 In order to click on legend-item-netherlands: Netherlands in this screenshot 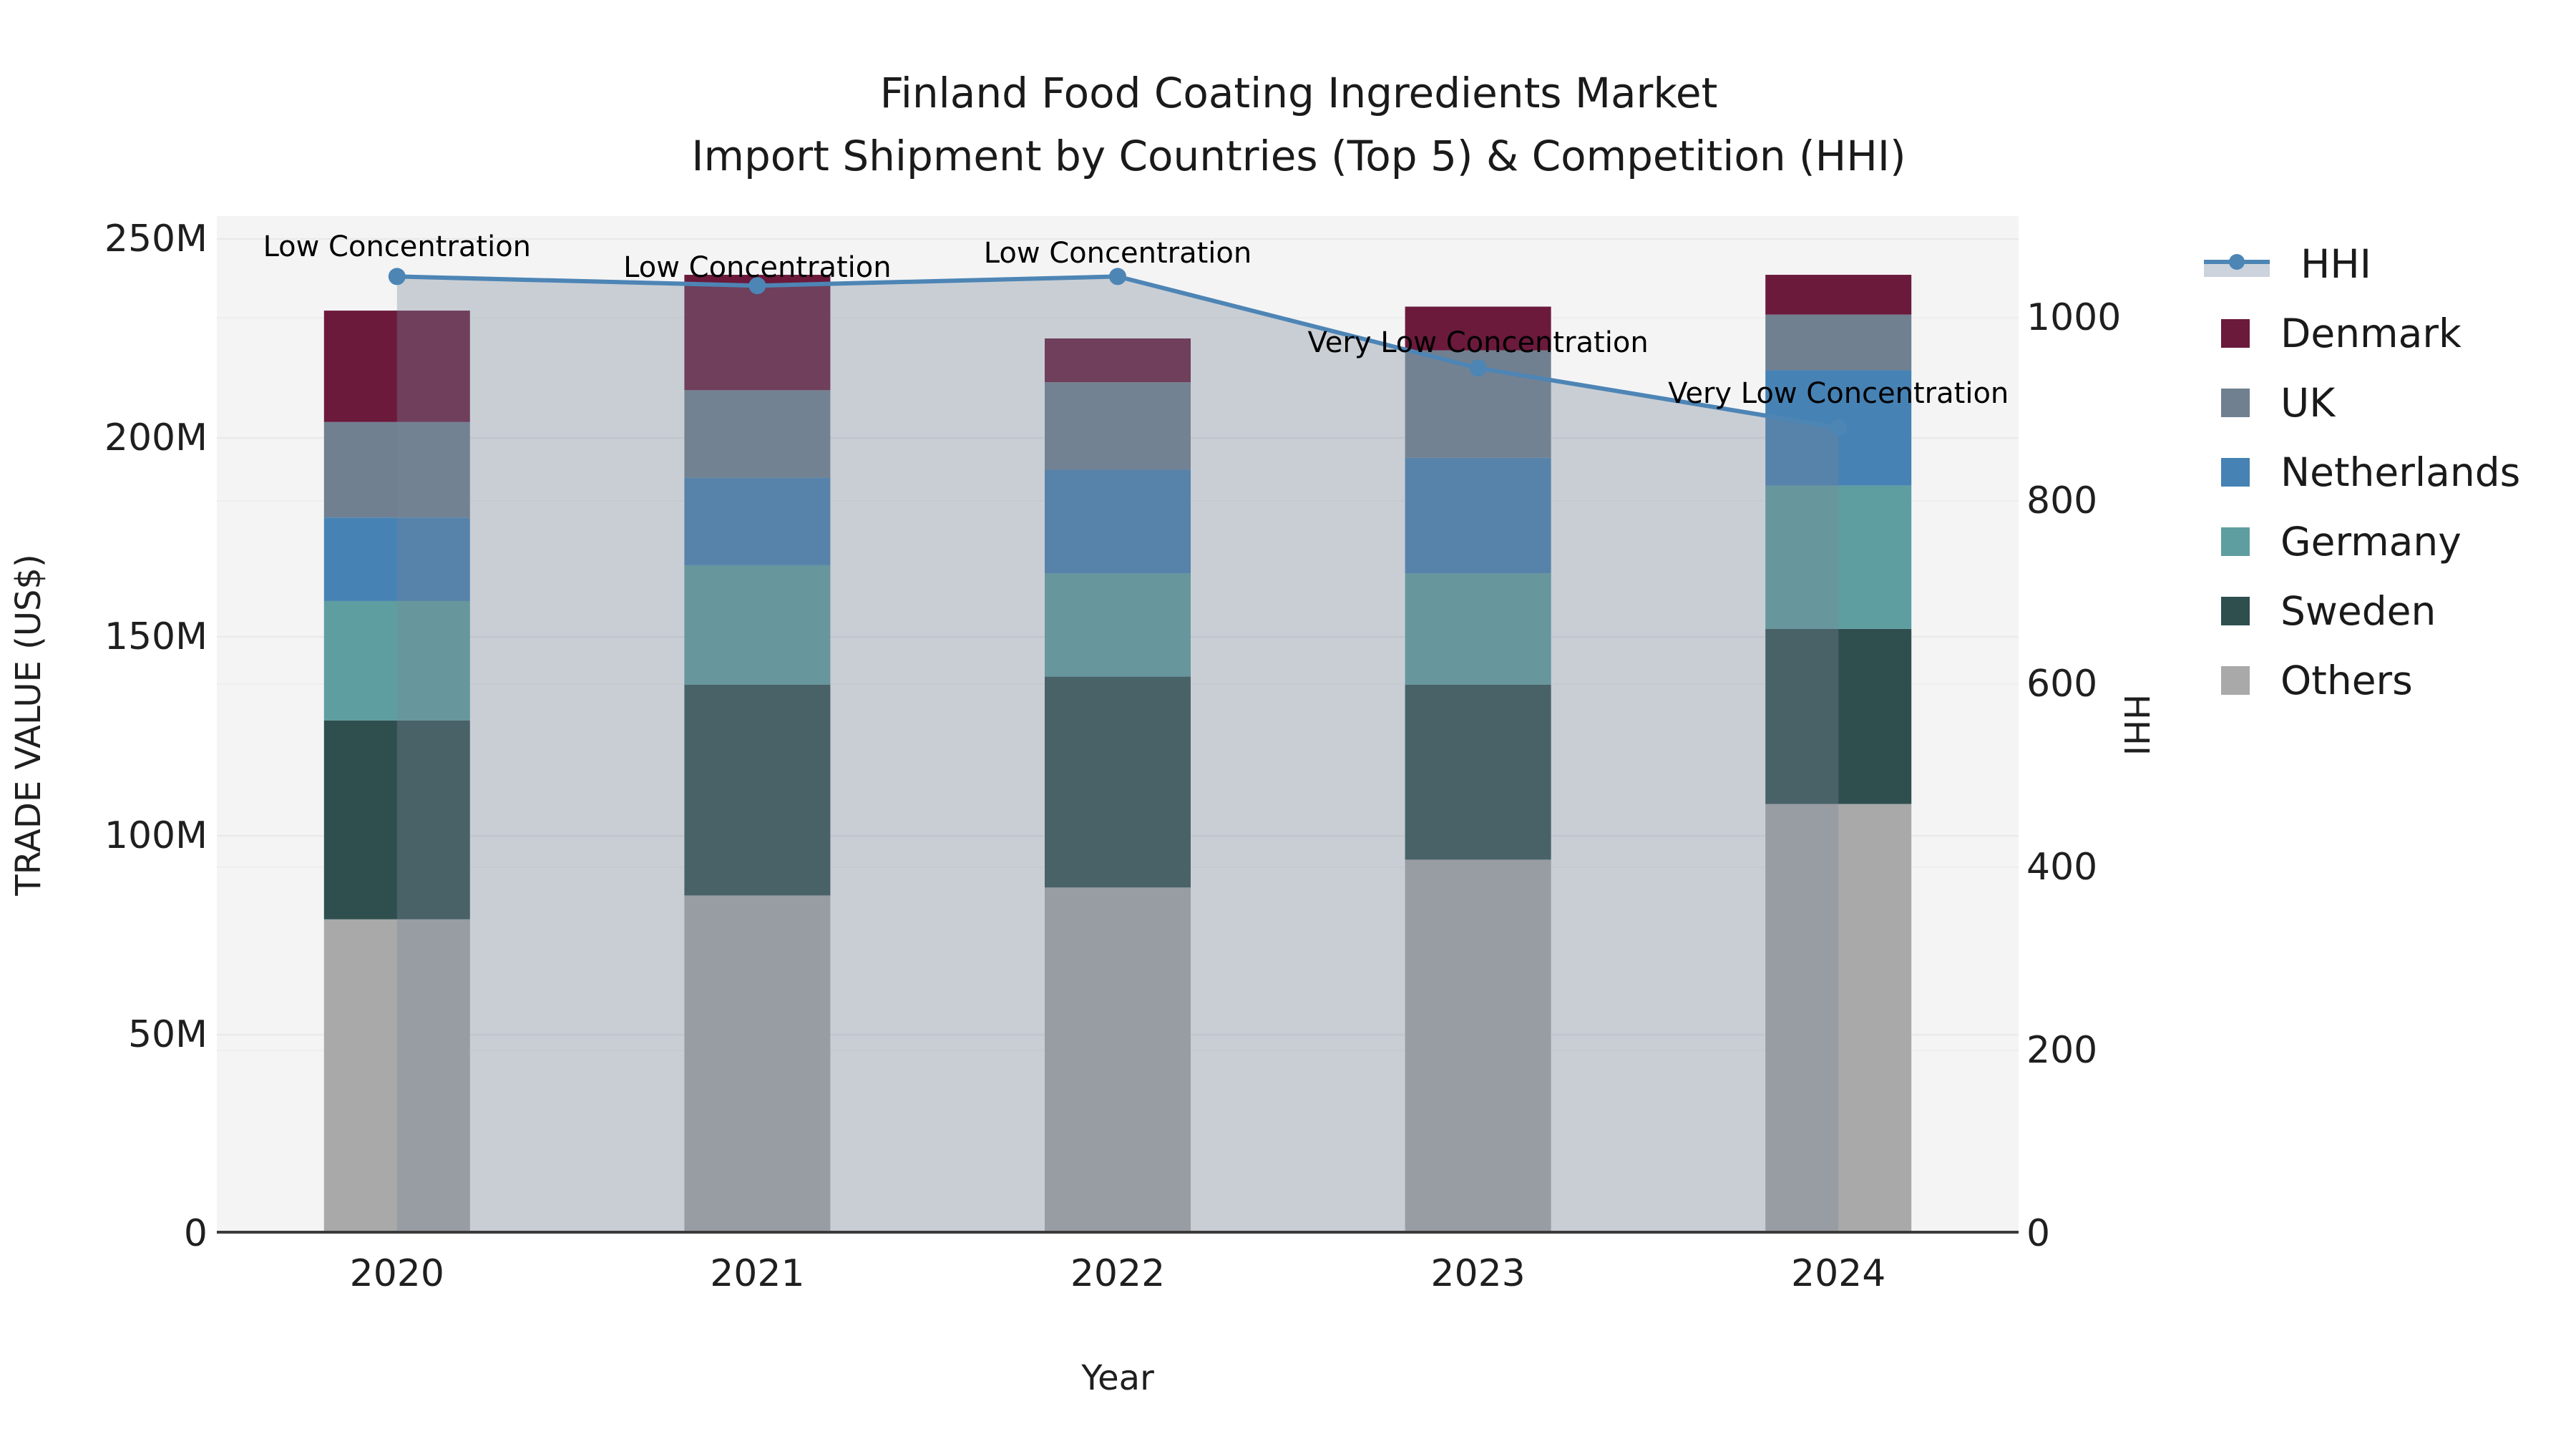, I will do `click(2362, 472)`.